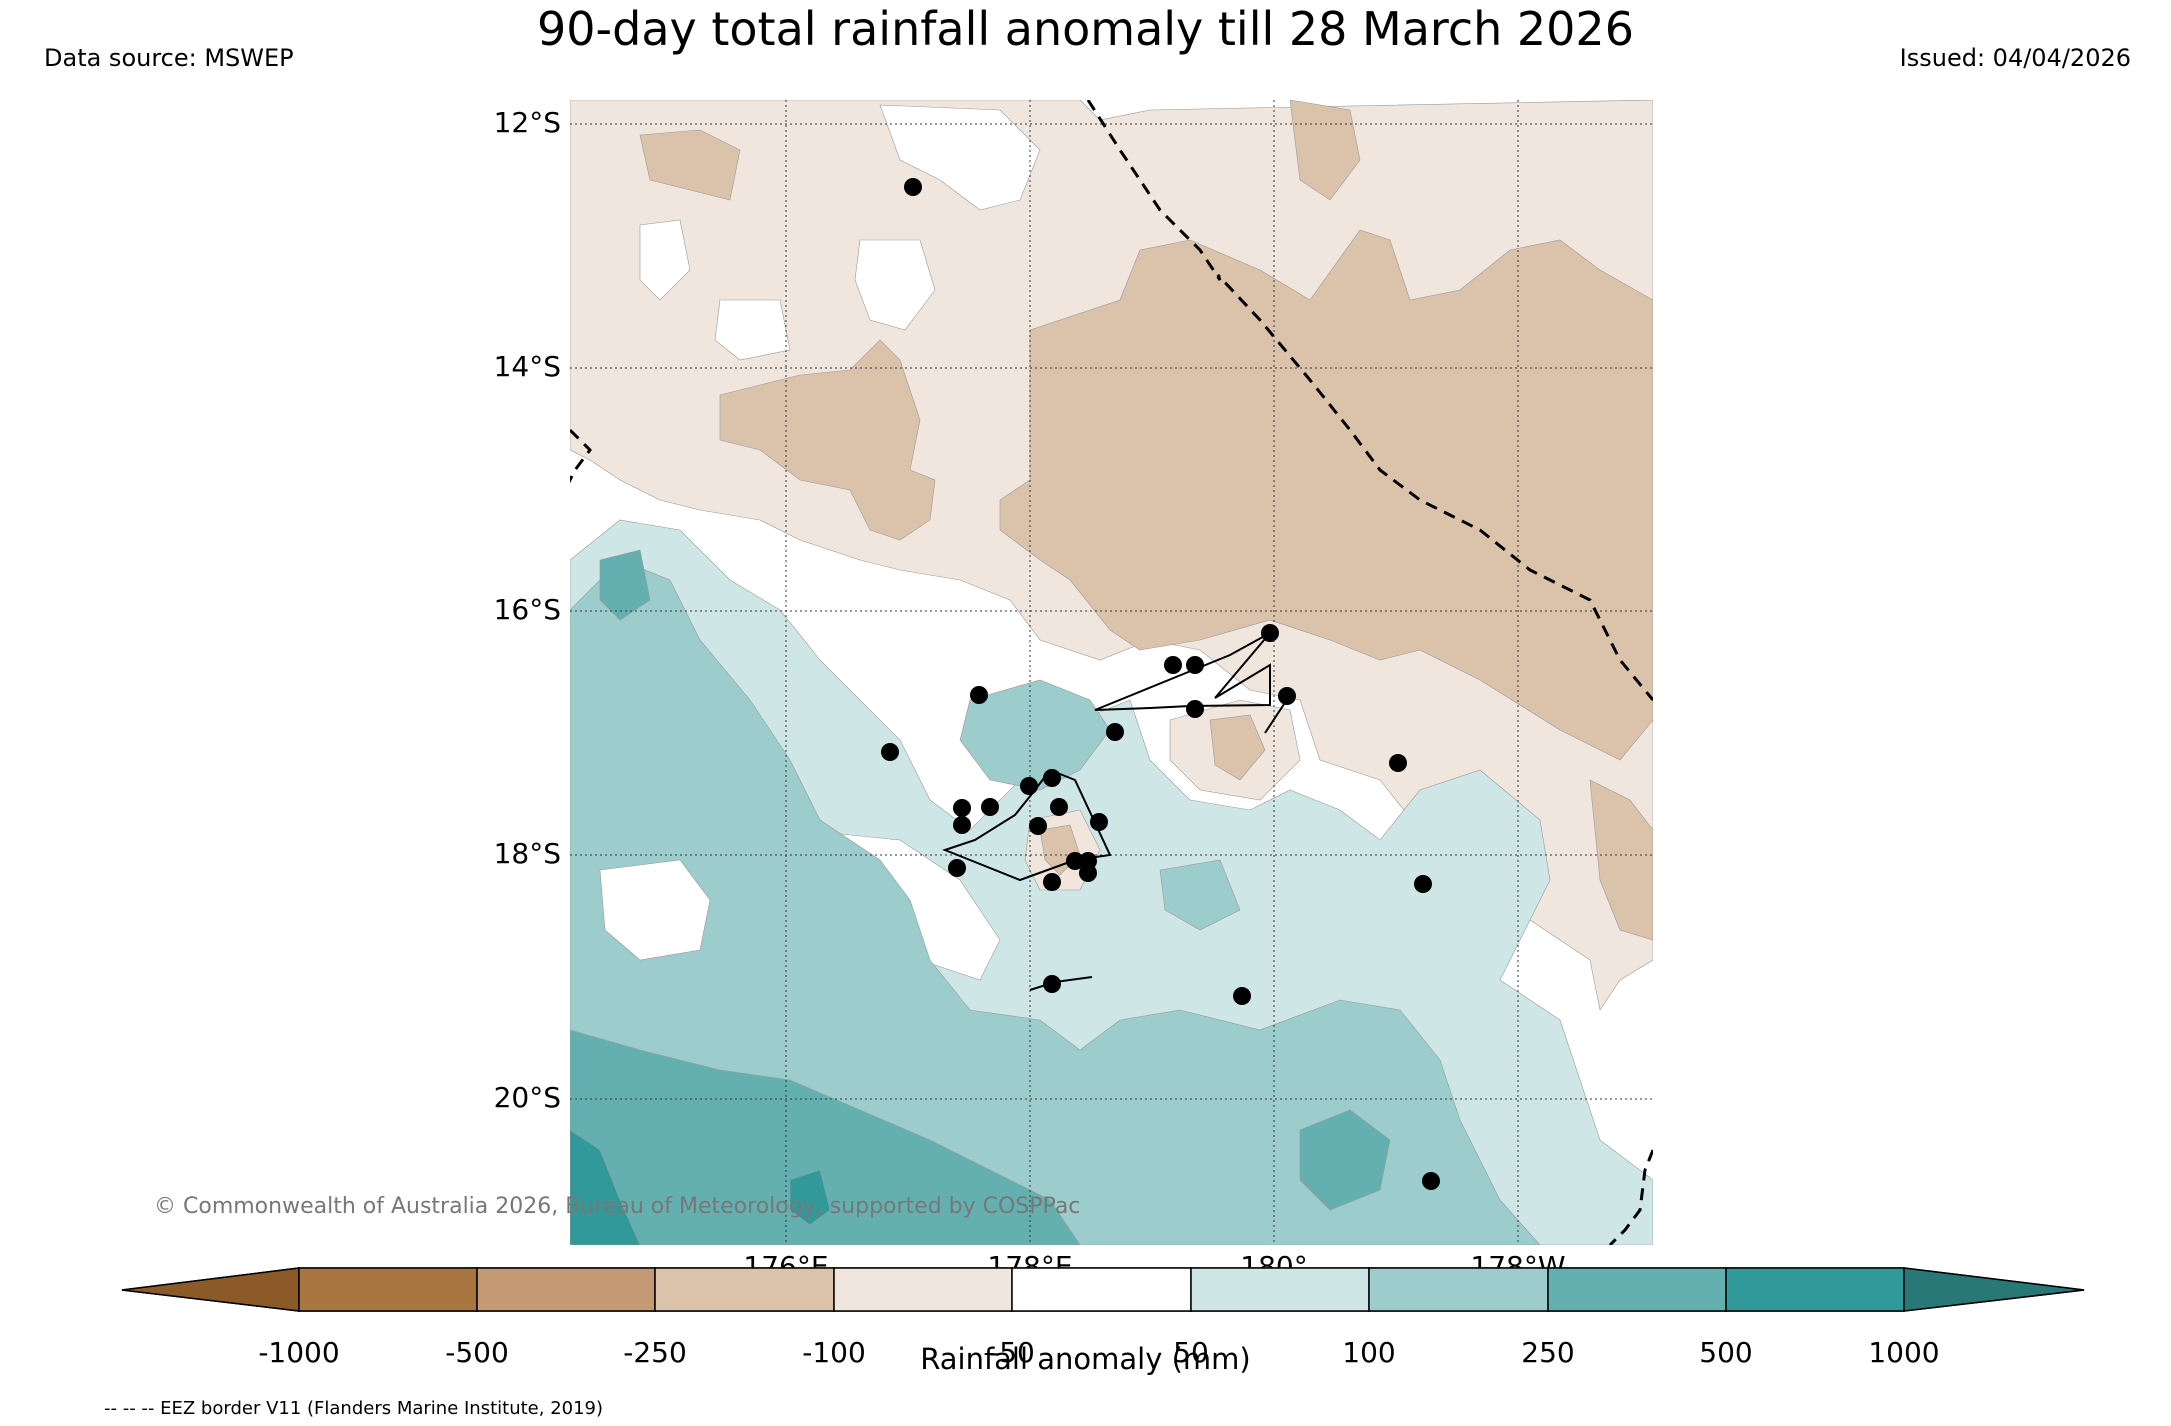 The height and width of the screenshot is (1426, 2171). What do you see at coordinates (527, 366) in the screenshot?
I see `latitude-label: 14°S` at bounding box center [527, 366].